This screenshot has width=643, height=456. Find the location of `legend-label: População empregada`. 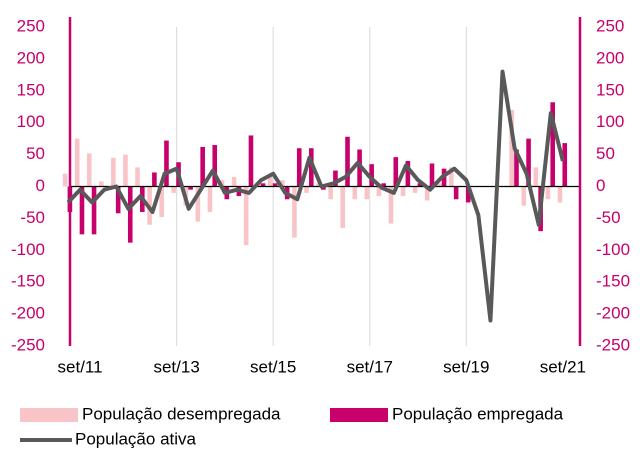

legend-label: População empregada is located at coordinates (478, 413).